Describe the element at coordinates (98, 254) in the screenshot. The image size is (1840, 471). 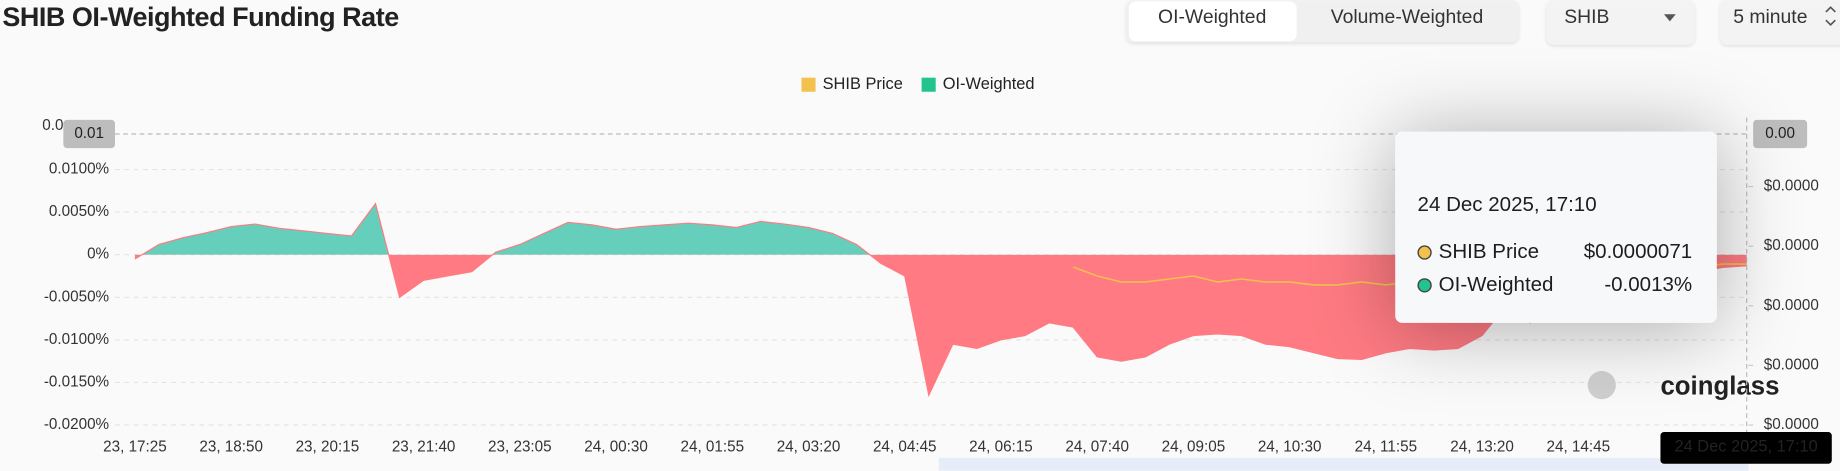
I see `y-tick-label: 0%` at that location.